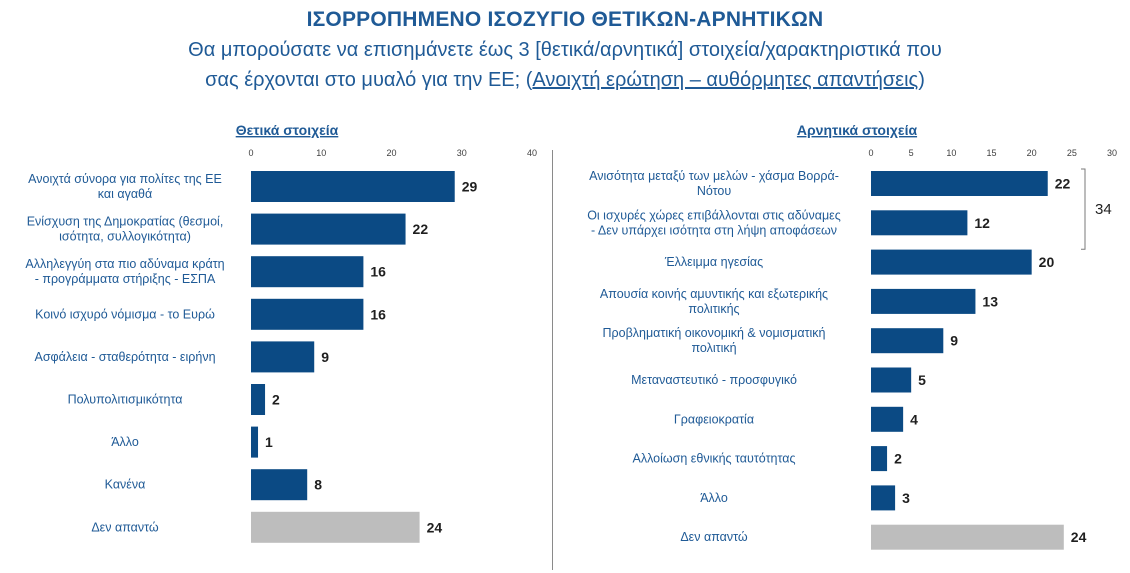 Image resolution: width=1130 pixels, height=573 pixels. Describe the element at coordinates (921, 80) in the screenshot. I see `subtitle-end: )` at that location.